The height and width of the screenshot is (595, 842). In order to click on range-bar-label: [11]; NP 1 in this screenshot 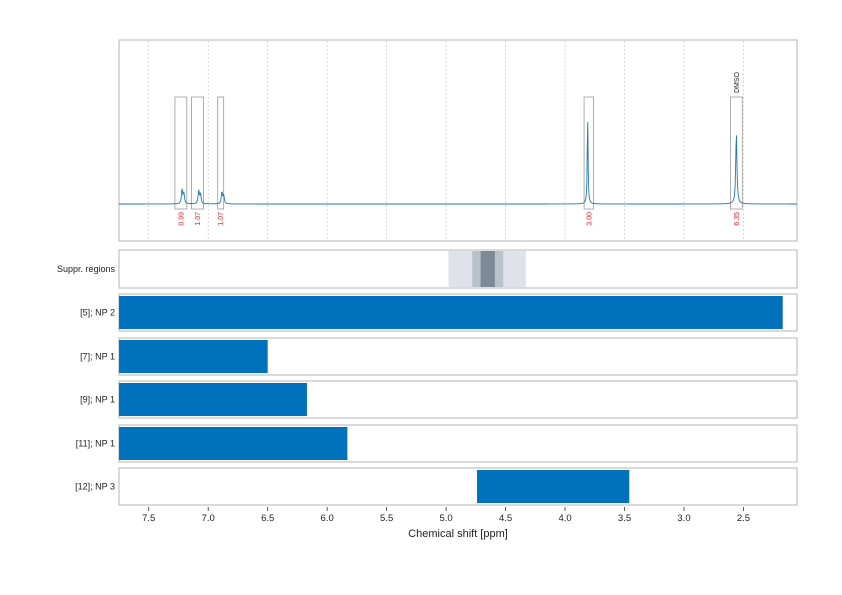, I will do `click(95, 444)`.